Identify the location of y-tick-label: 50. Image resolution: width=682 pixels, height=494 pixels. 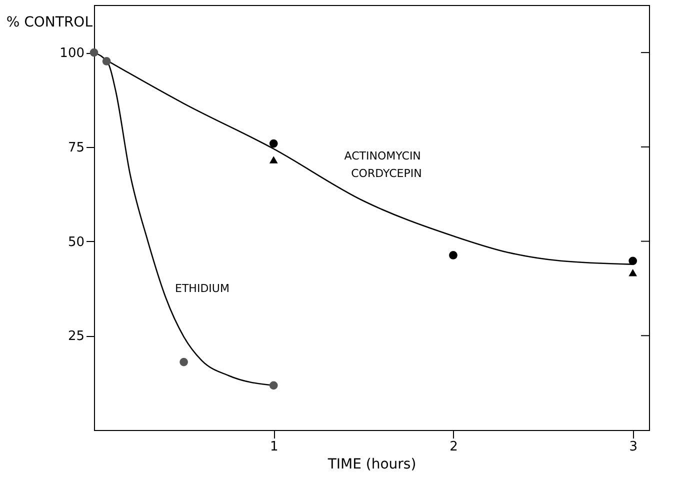
(76, 242).